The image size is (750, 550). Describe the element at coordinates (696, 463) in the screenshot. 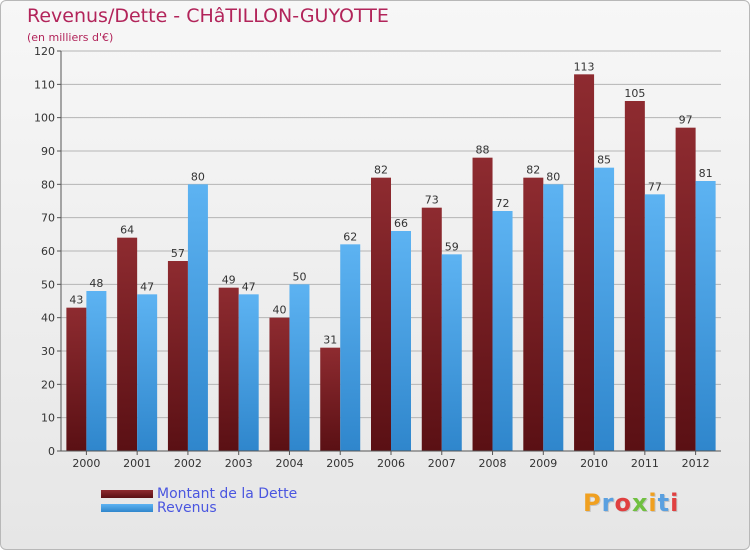

I see `x-tick-label: 2012` at that location.